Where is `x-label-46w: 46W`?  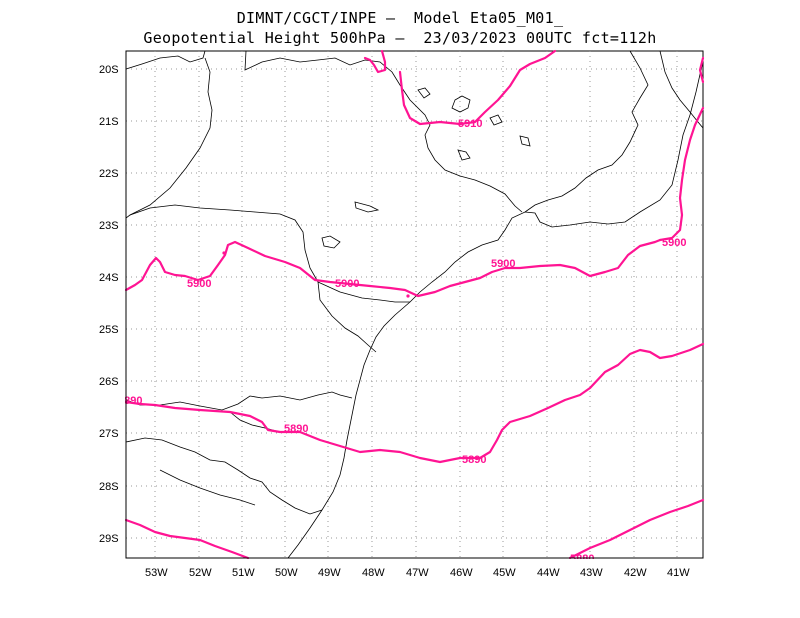 x-label-46w: 46W is located at coordinates (461, 573).